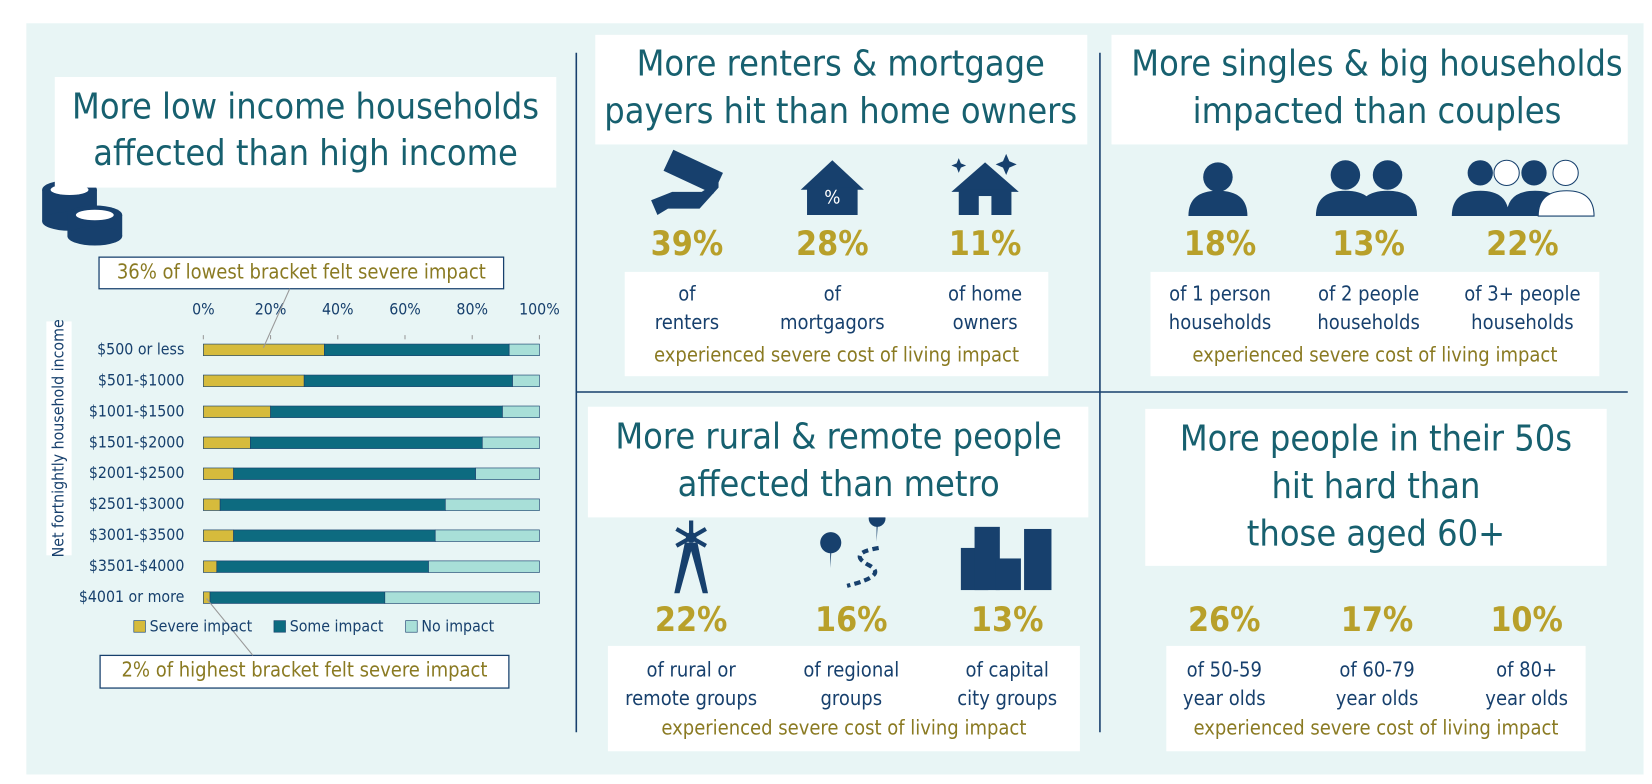 The width and height of the screenshot is (1652, 784). What do you see at coordinates (1376, 438) in the screenshot?
I see `panel-title: More people in their 50s` at bounding box center [1376, 438].